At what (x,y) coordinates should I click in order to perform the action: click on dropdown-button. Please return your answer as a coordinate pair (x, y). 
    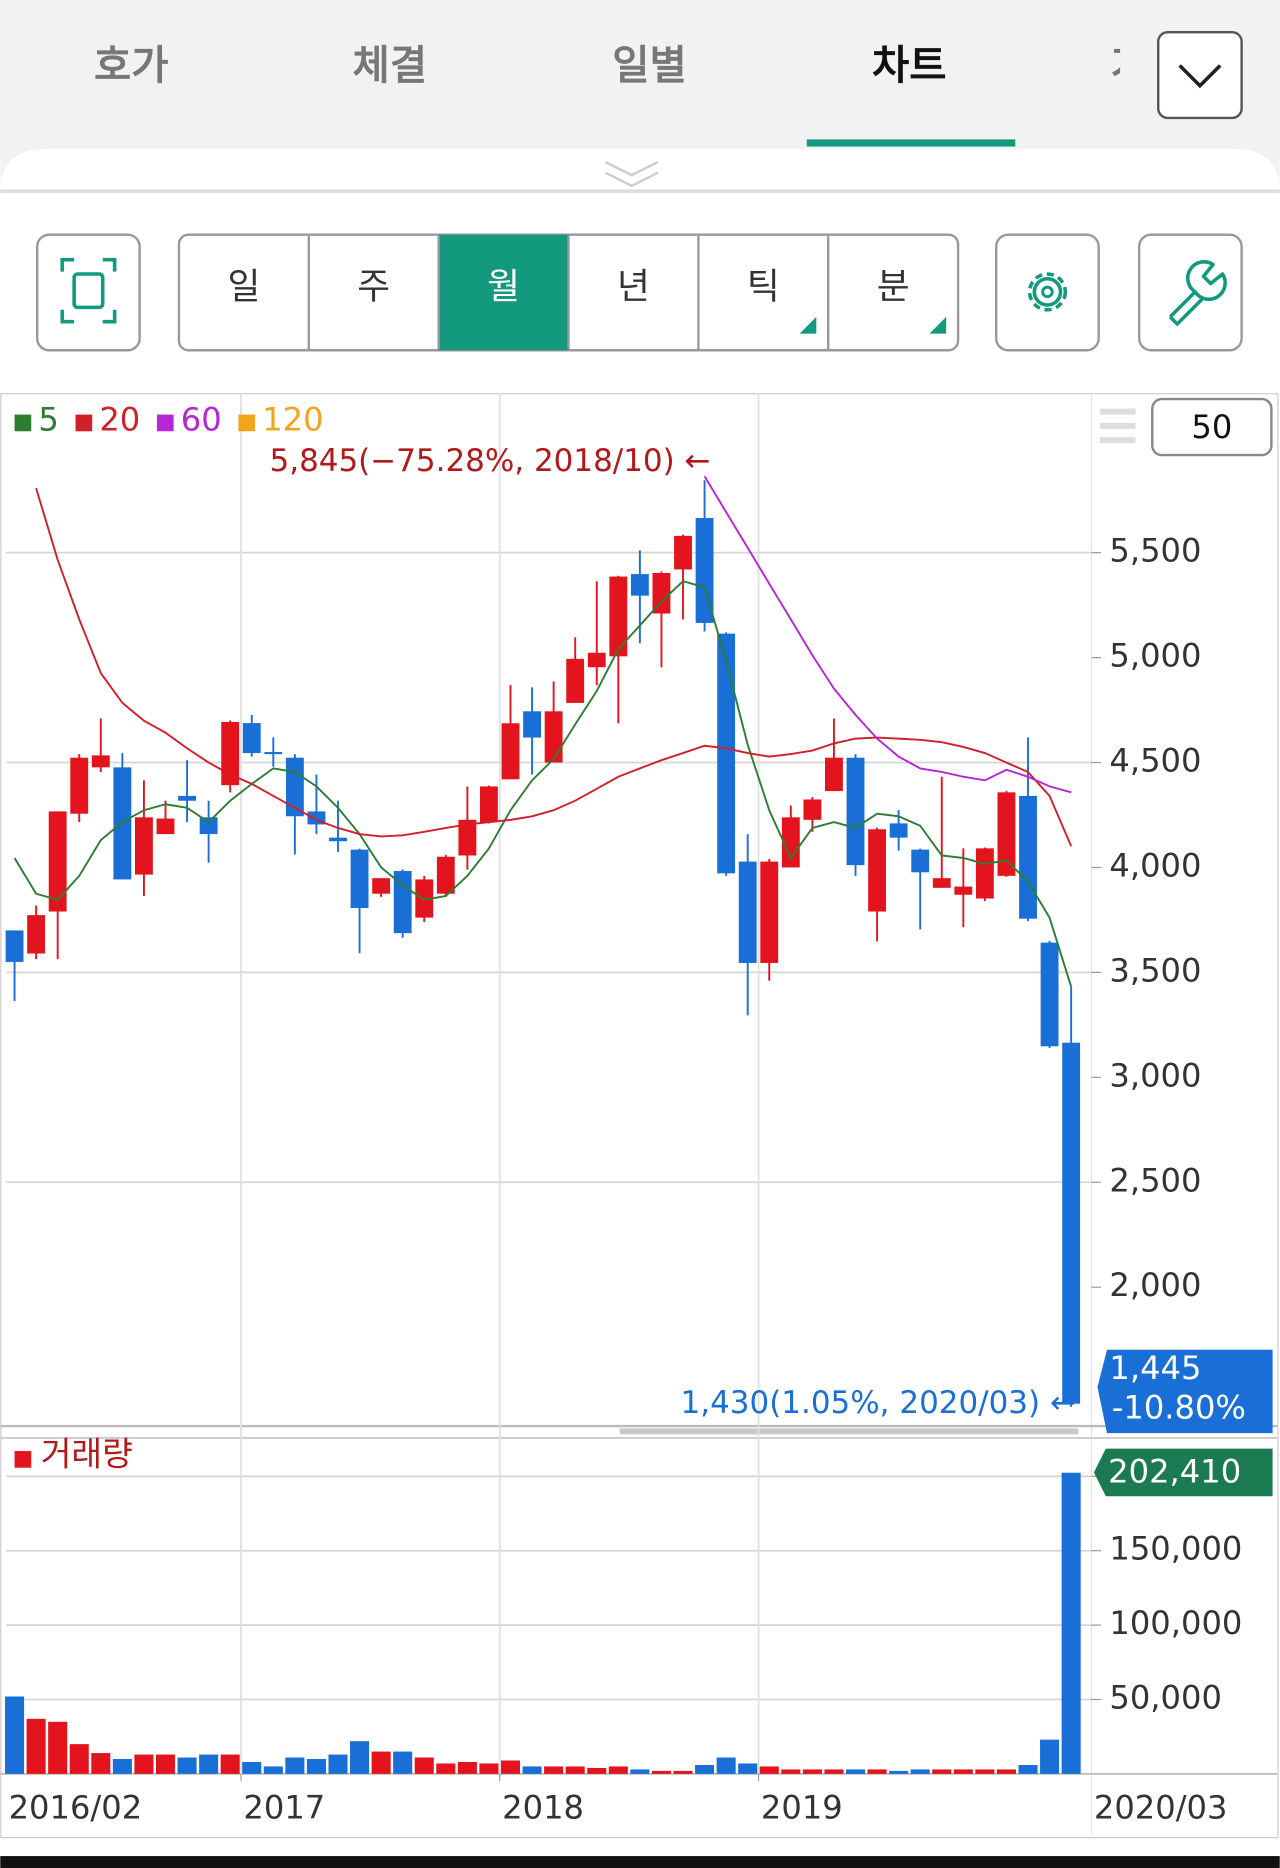
    Looking at the image, I should click on (1200, 71).